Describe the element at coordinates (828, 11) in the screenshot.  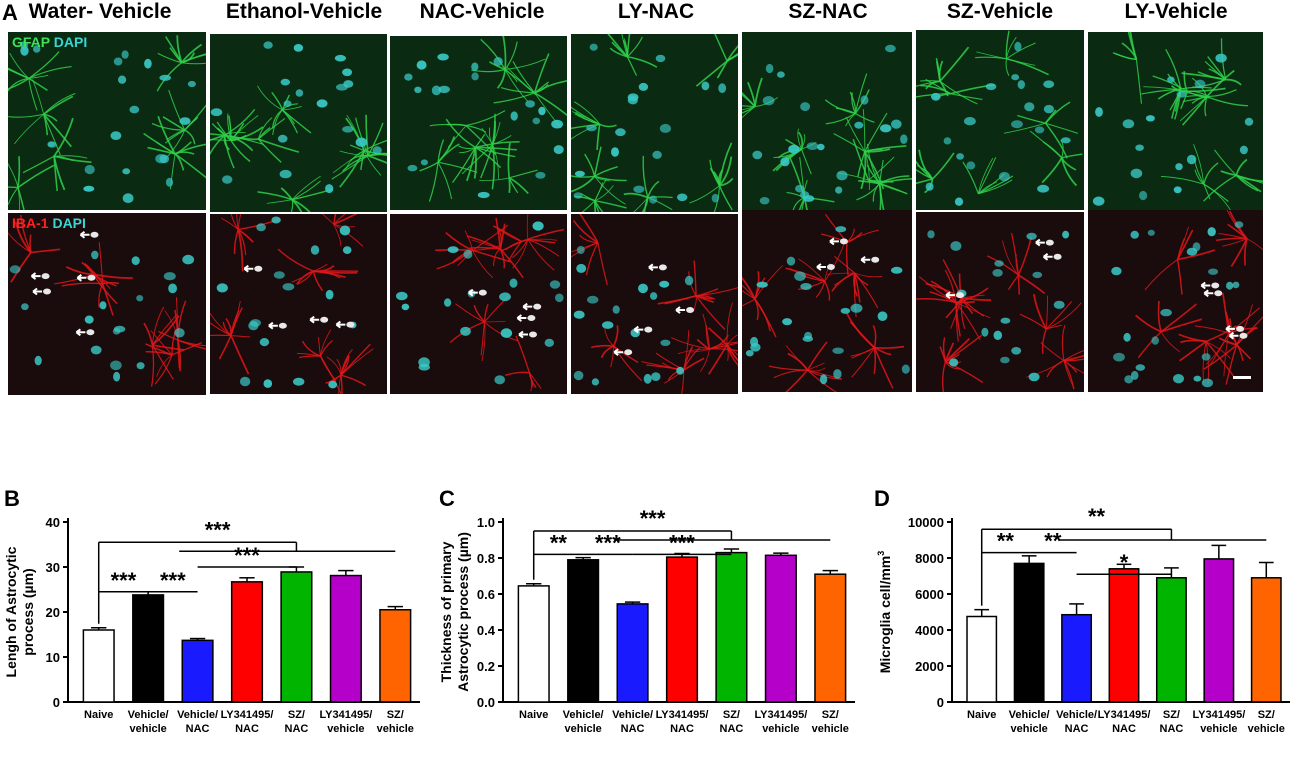
I see `column-title: SZ-NAC` at that location.